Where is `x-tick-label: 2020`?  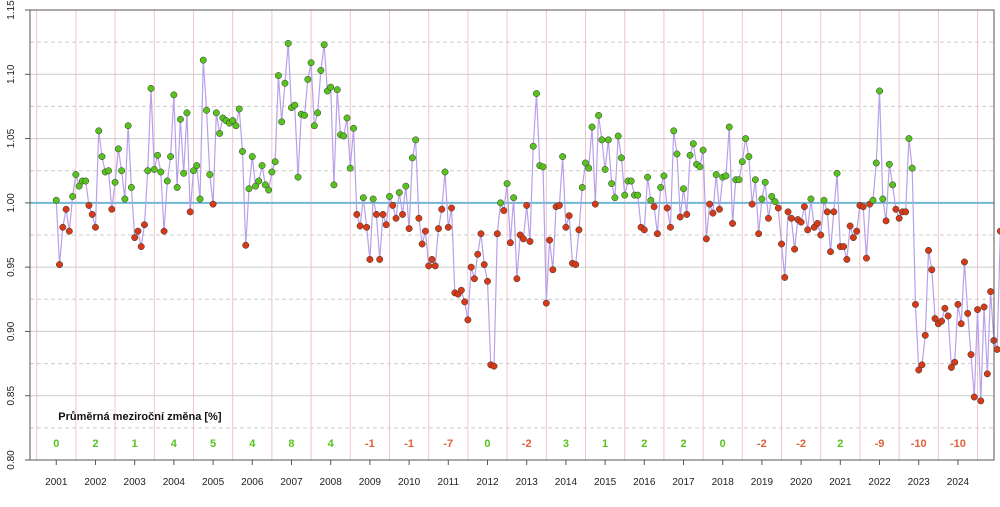 x-tick-label: 2020 is located at coordinates (801, 482).